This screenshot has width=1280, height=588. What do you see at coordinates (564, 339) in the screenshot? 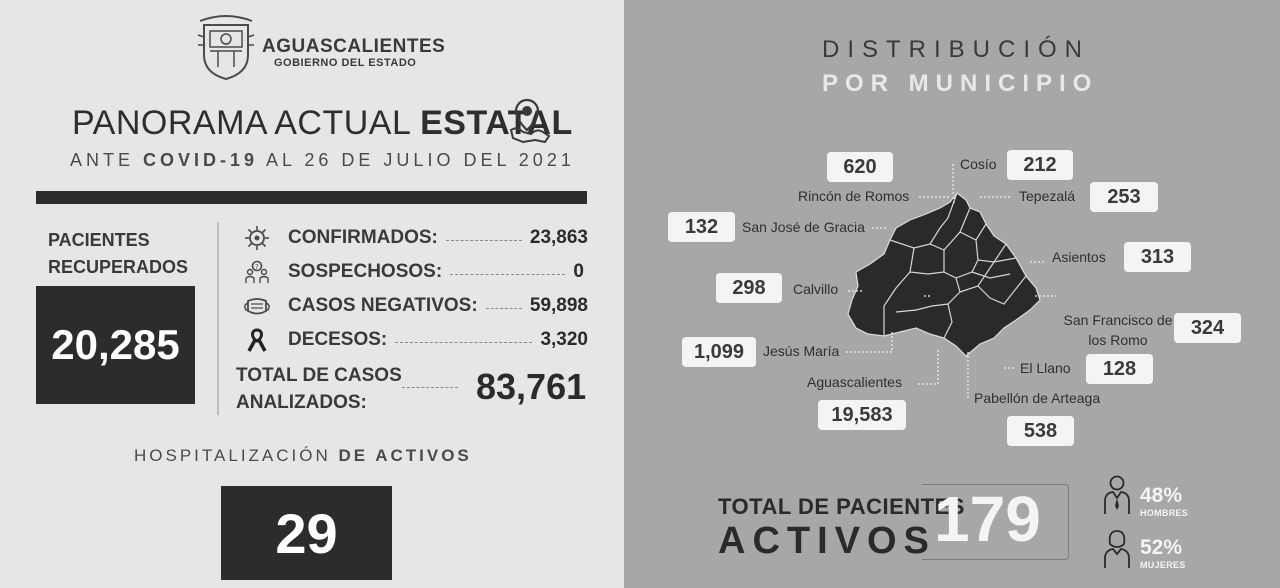
I see `stat-value: 3,320` at bounding box center [564, 339].